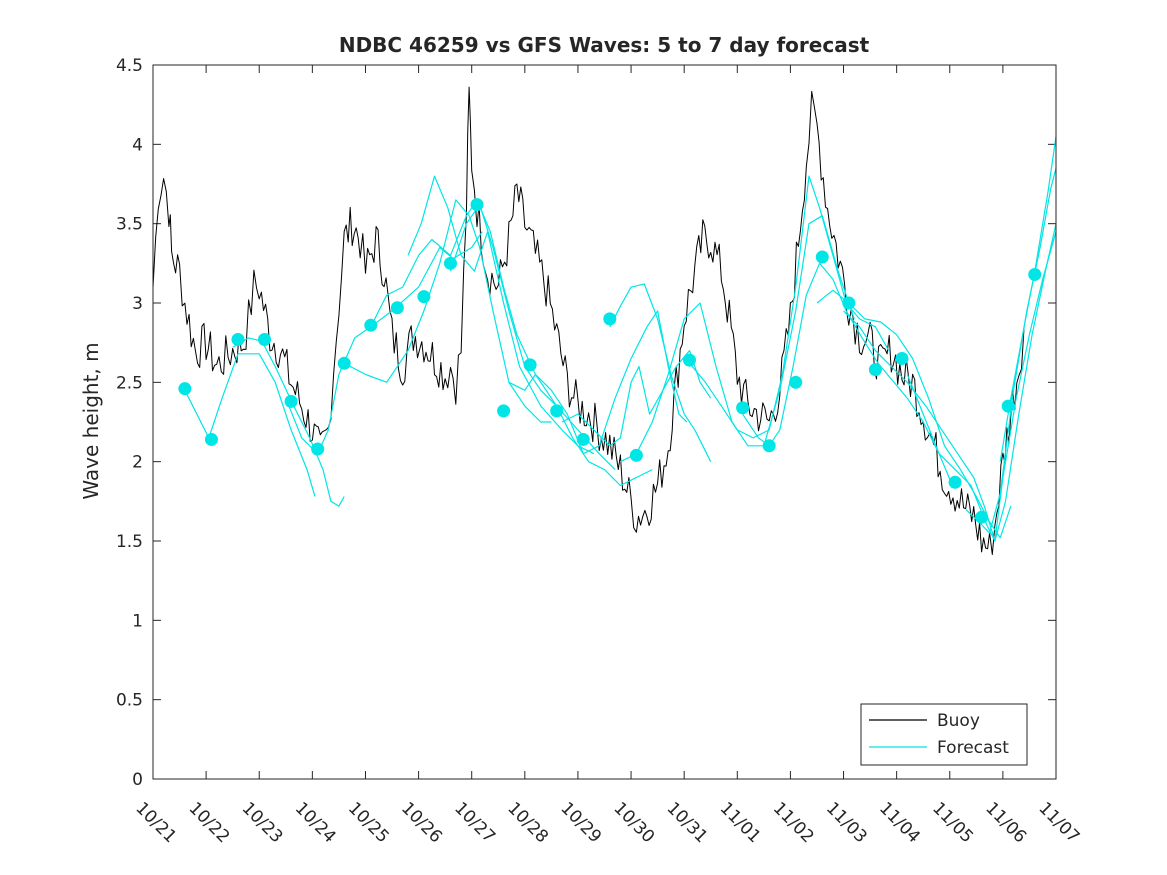 Image resolution: width=1167 pixels, height=875 pixels. What do you see at coordinates (137, 621) in the screenshot?
I see `y-tick-label: 1` at bounding box center [137, 621].